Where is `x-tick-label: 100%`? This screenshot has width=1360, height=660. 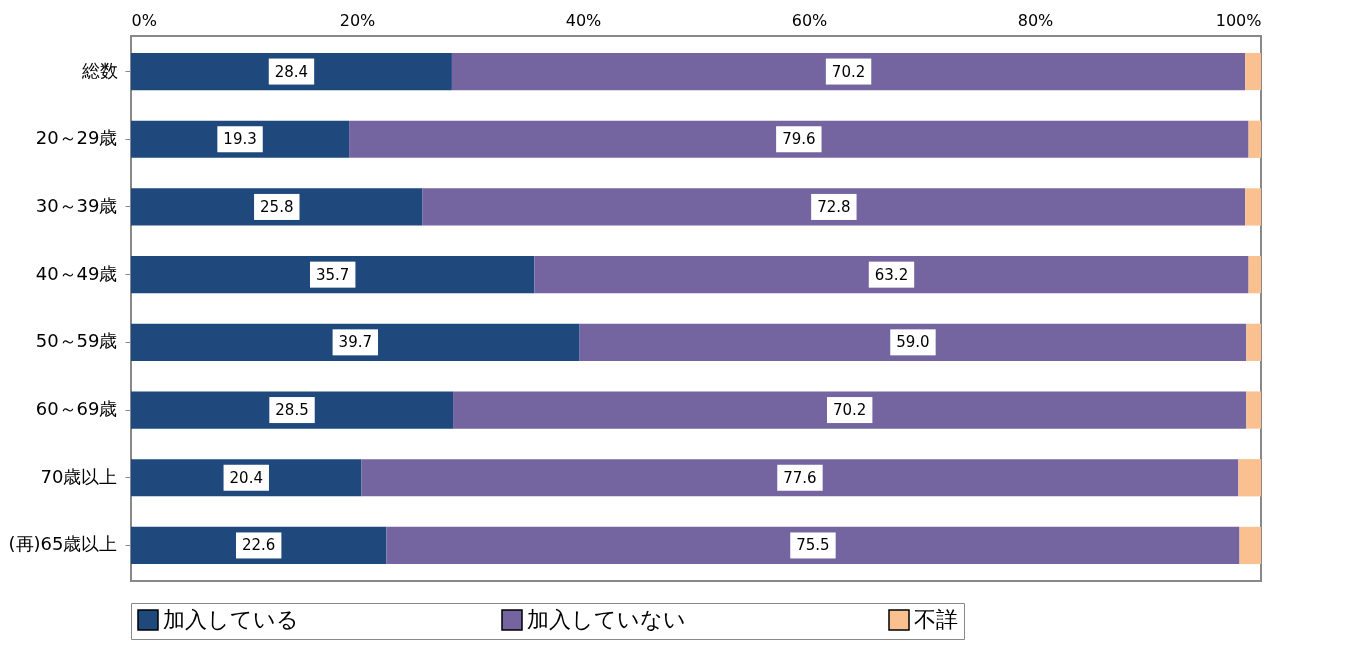 x-tick-label: 100% is located at coordinates (1238, 20).